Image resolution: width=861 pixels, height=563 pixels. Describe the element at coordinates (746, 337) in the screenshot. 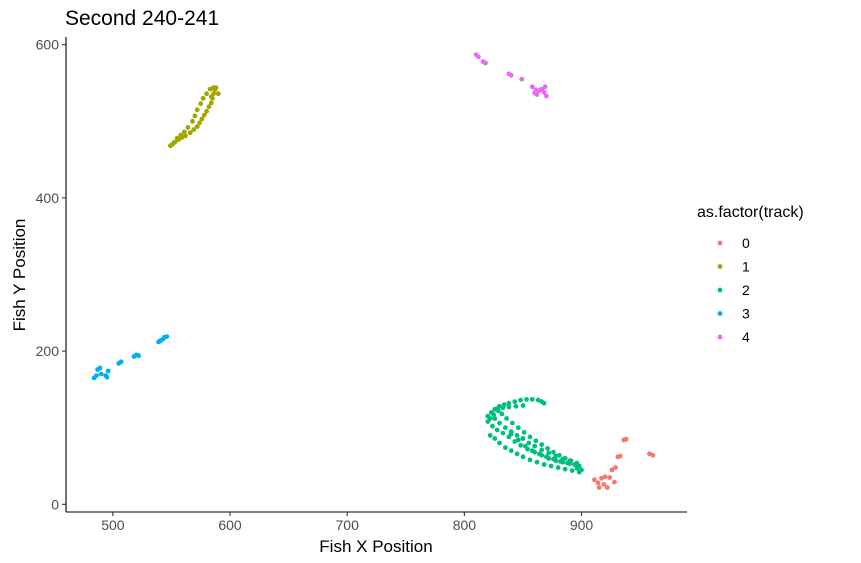

I see `legend-label-4: 4` at that location.